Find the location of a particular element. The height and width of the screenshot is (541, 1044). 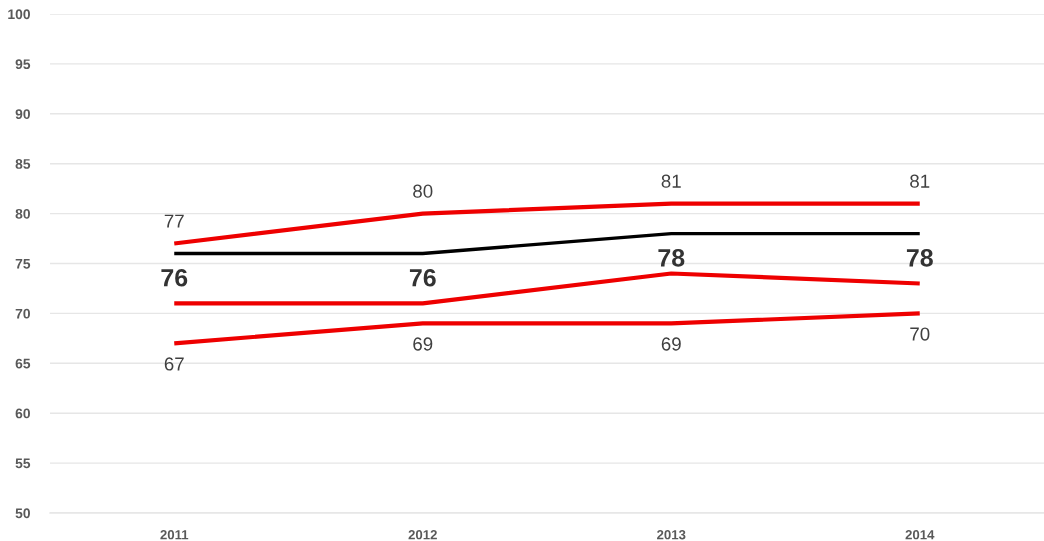

y-tick-label: 95 is located at coordinates (23, 64).